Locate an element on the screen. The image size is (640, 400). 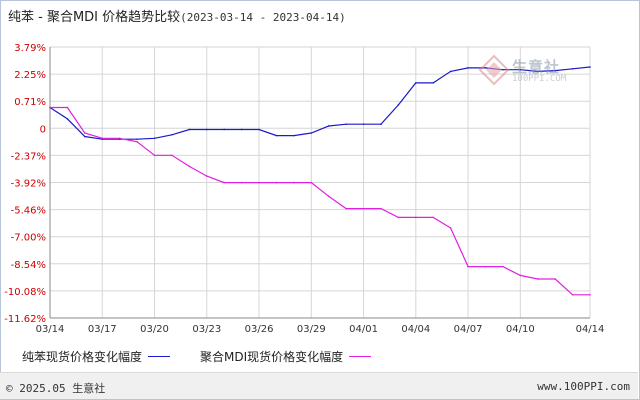
watermark-name: 生意社 is located at coordinates (536, 67).